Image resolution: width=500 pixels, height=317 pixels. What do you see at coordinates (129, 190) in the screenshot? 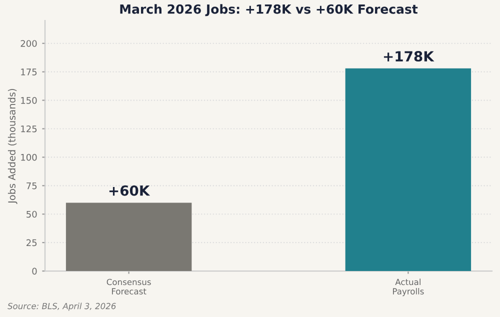
I see `data-label: +60K` at bounding box center [129, 190].